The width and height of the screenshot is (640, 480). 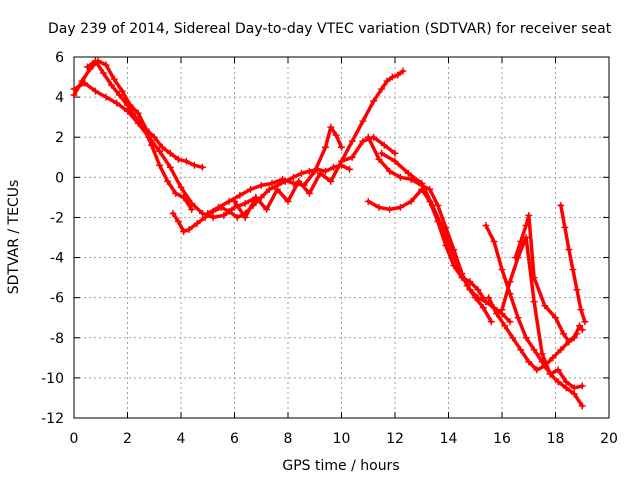 I want to click on x-tick-label: 12, so click(x=395, y=439).